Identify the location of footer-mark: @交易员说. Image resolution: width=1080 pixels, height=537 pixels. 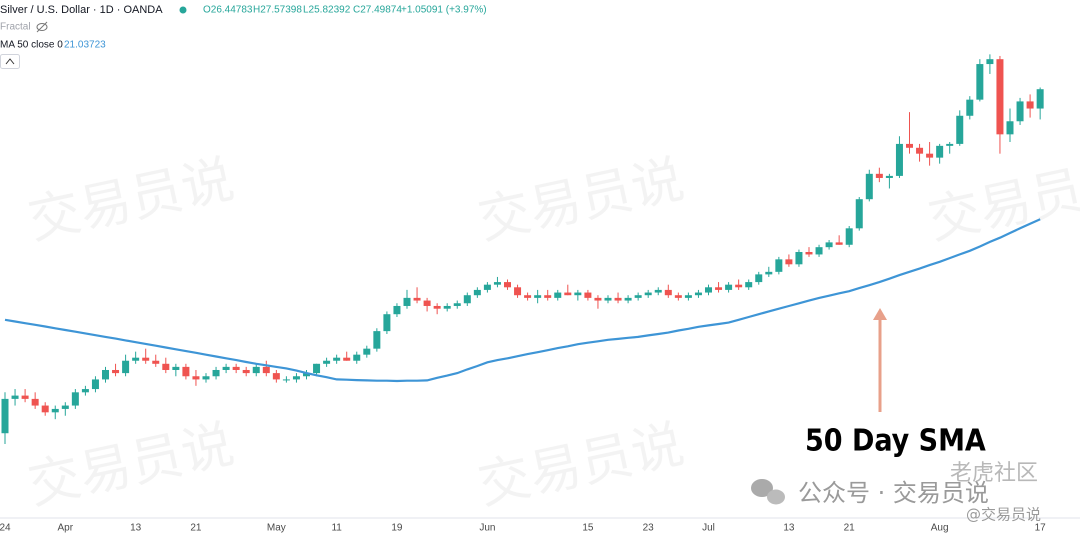
(1003, 515).